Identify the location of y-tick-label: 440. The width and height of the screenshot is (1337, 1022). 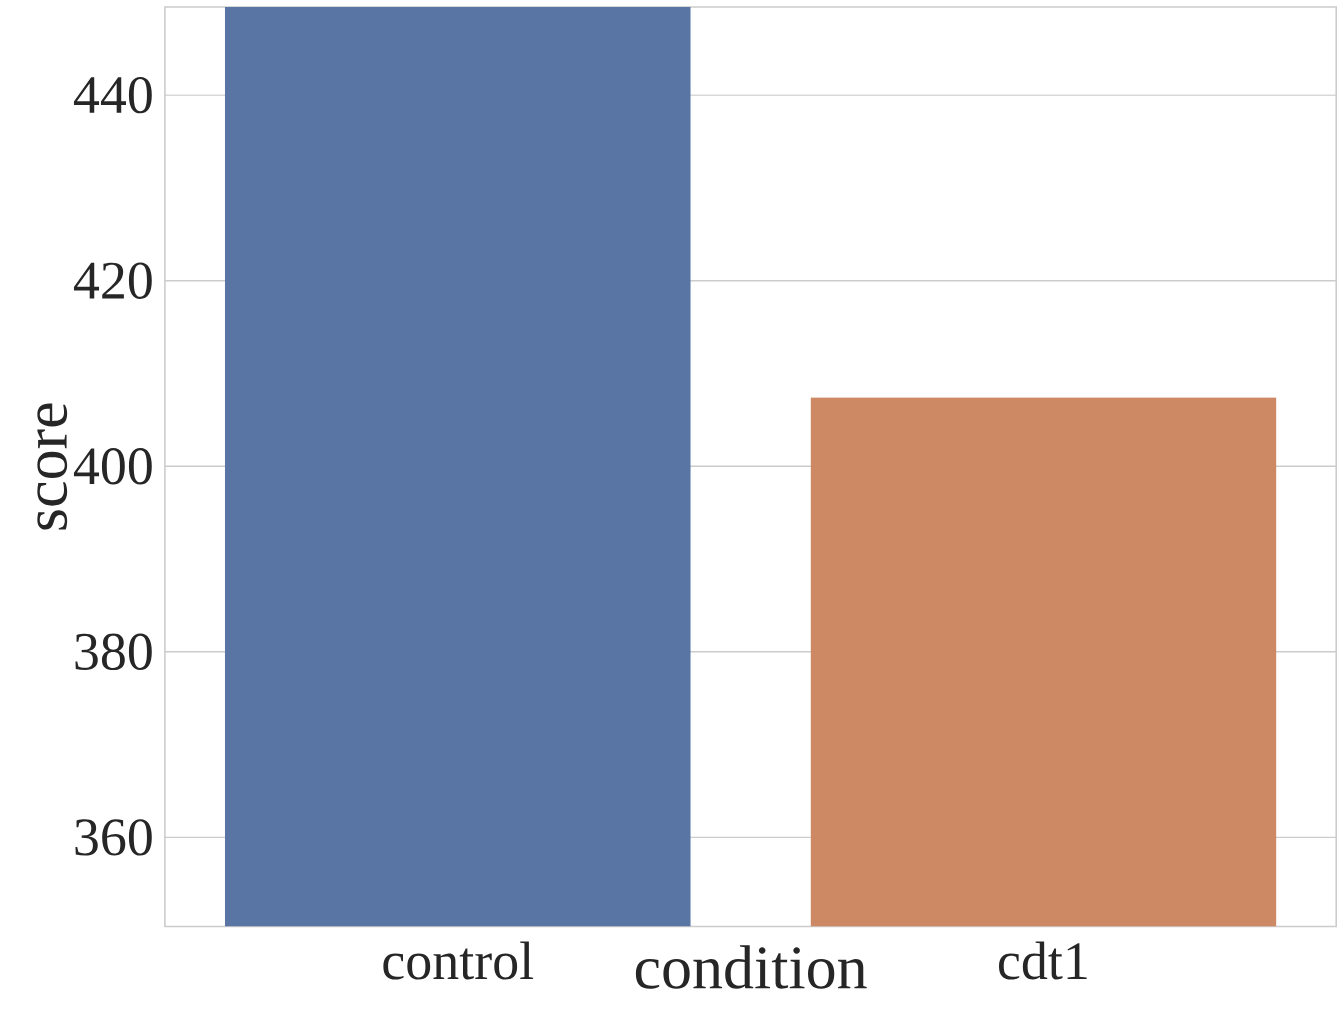
(112, 95).